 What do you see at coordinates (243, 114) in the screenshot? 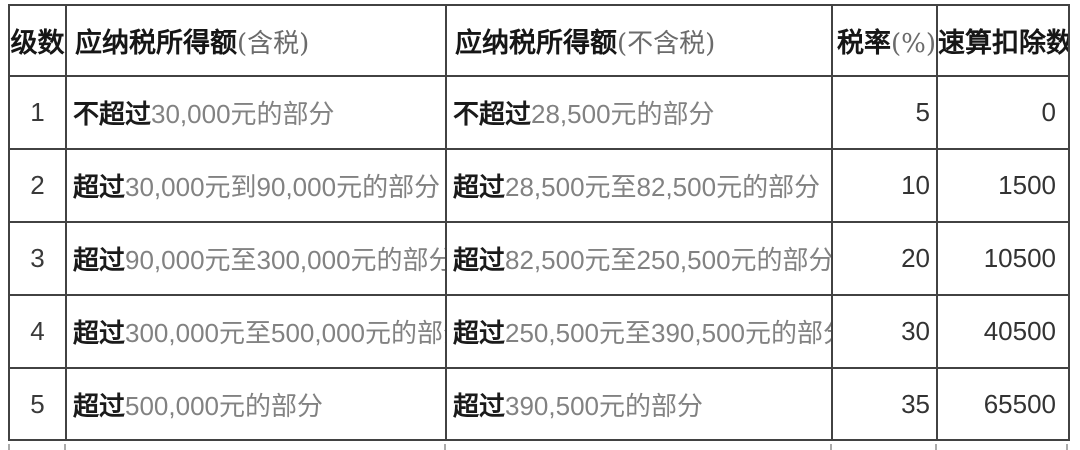
I see `income-inclusive-rest: 30,000元的部分` at bounding box center [243, 114].